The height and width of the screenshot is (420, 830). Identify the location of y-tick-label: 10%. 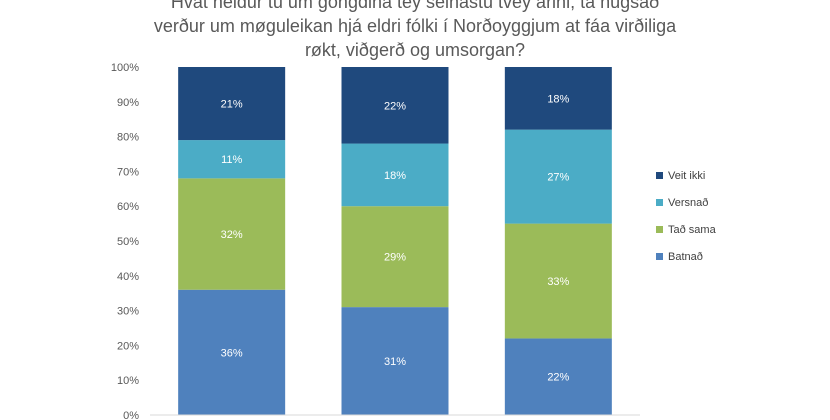
(128, 381).